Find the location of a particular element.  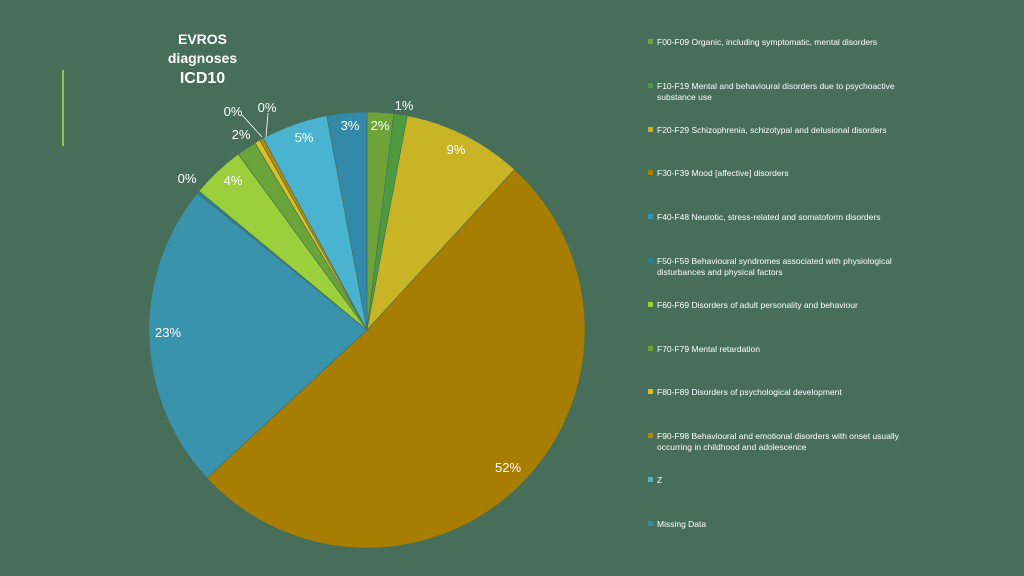

slice-label: 9% is located at coordinates (456, 149).